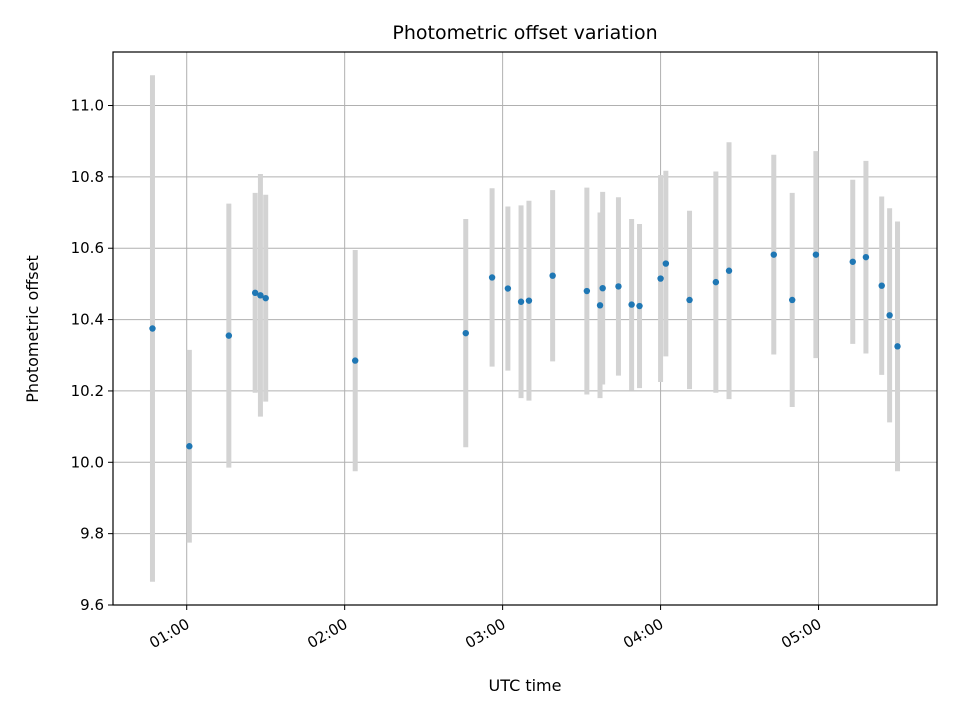  Describe the element at coordinates (87, 106) in the screenshot. I see `y-tick-label: 11.0` at that location.